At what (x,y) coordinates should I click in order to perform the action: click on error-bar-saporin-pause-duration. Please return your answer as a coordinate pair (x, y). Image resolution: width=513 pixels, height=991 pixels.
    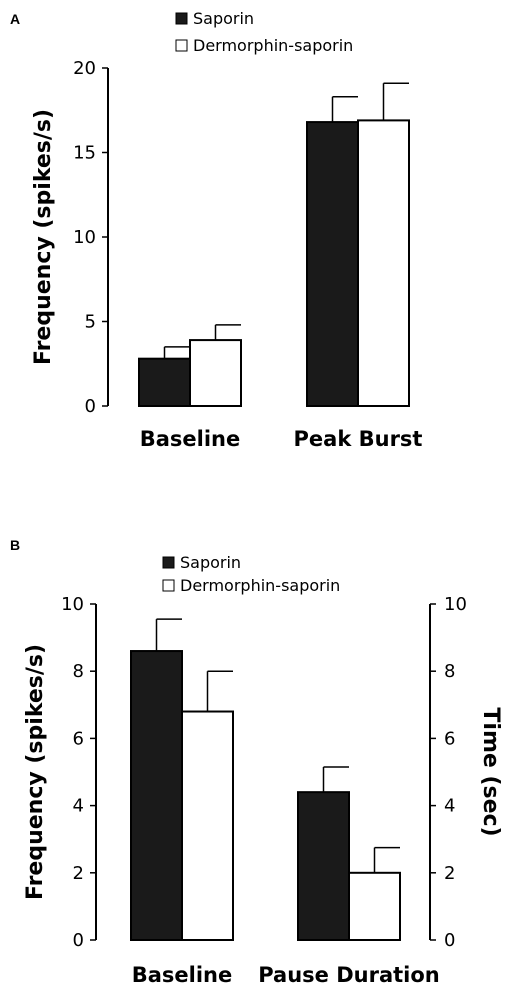
    Looking at the image, I should click on (335, 779).